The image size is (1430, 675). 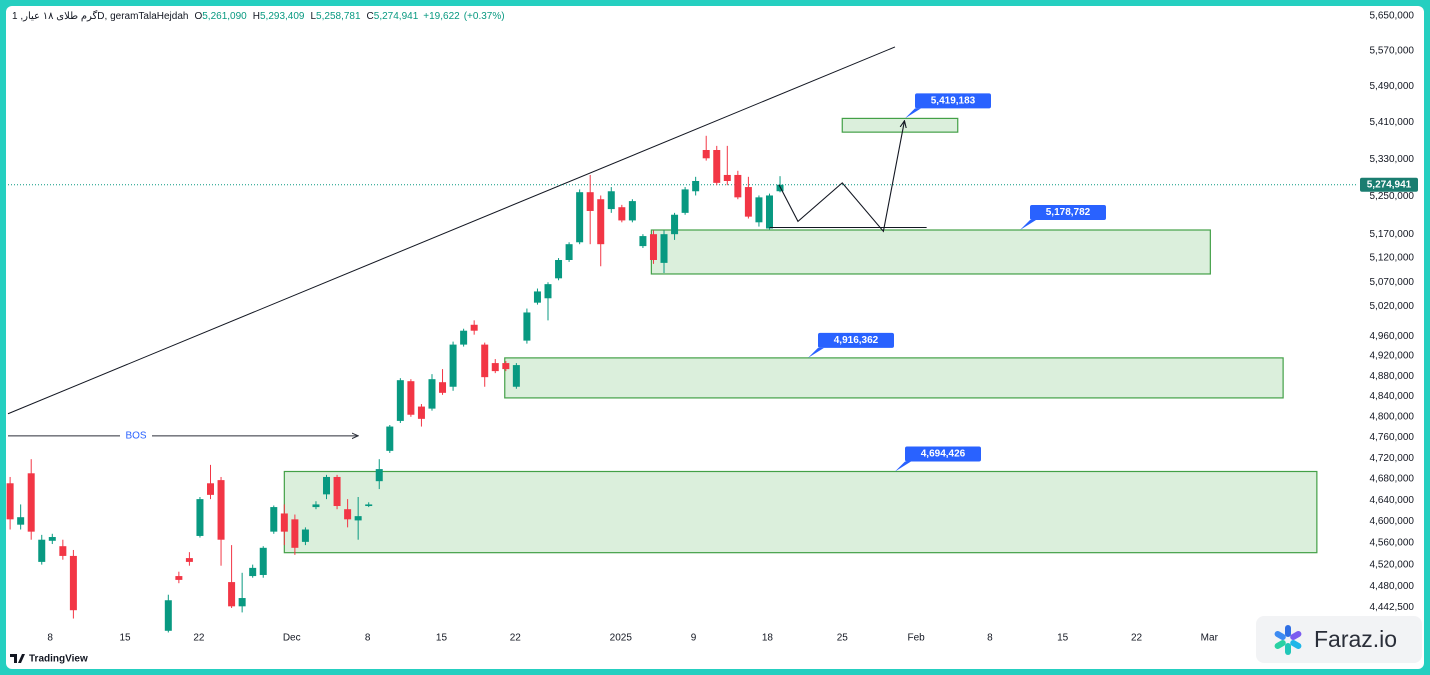 What do you see at coordinates (1392, 234) in the screenshot?
I see `y-tick-label: 5,170,000` at bounding box center [1392, 234].